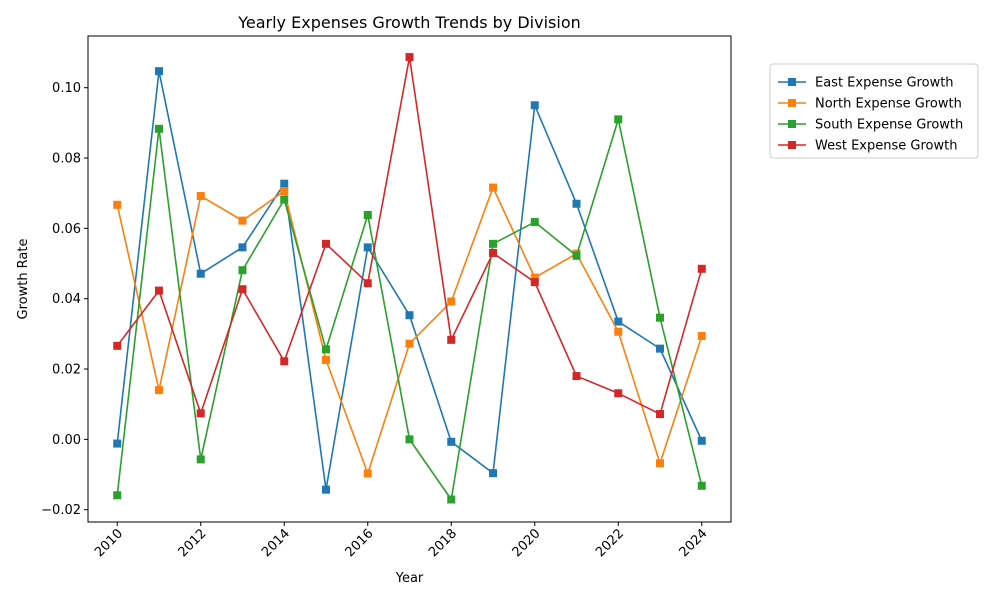 This screenshot has width=1000, height=600. What do you see at coordinates (889, 125) in the screenshot?
I see `south-expense-growth-legend-label: South Expense Growth` at bounding box center [889, 125].